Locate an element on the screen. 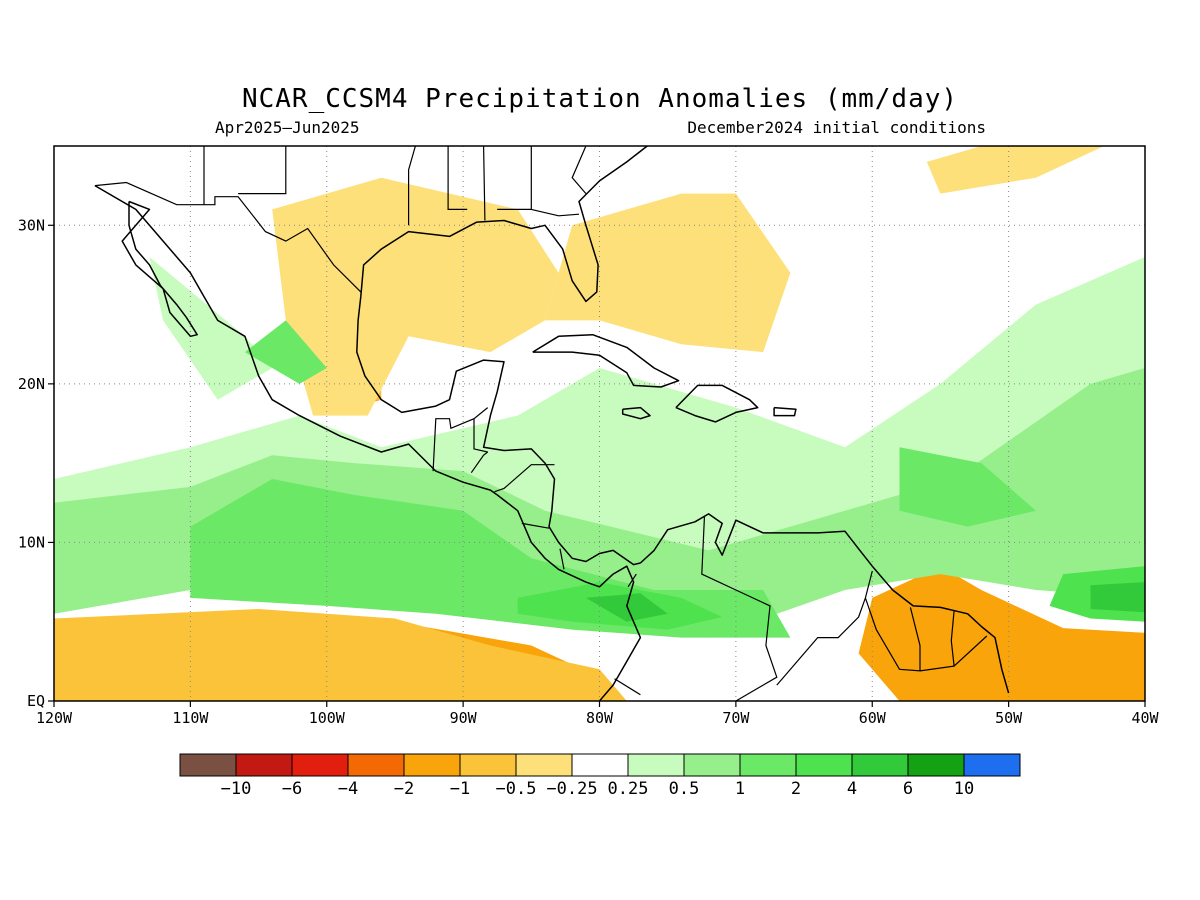 This screenshot has height=900, width=1200. x-tick-label: 40W is located at coordinates (1145, 718).